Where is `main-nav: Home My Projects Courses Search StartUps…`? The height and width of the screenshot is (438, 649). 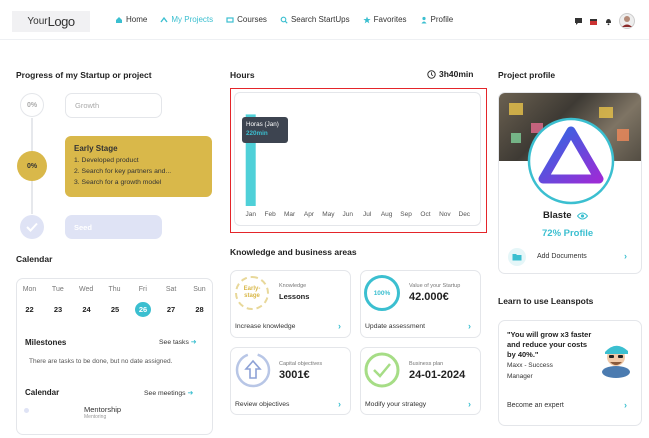 main-nav: Home My Projects Courses Search StartUps… is located at coordinates (284, 19).